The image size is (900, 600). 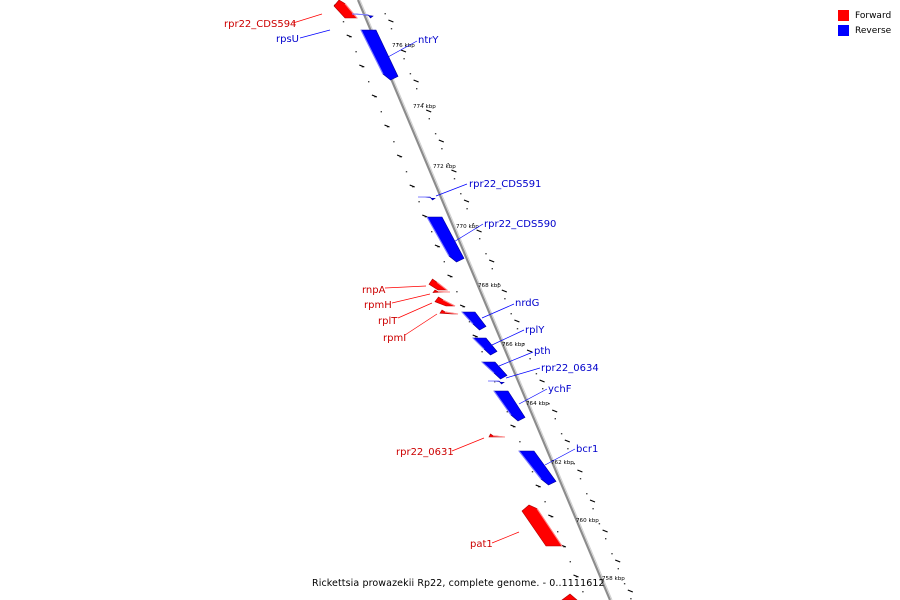 I want to click on legend: Forward Reverse, so click(x=864, y=23).